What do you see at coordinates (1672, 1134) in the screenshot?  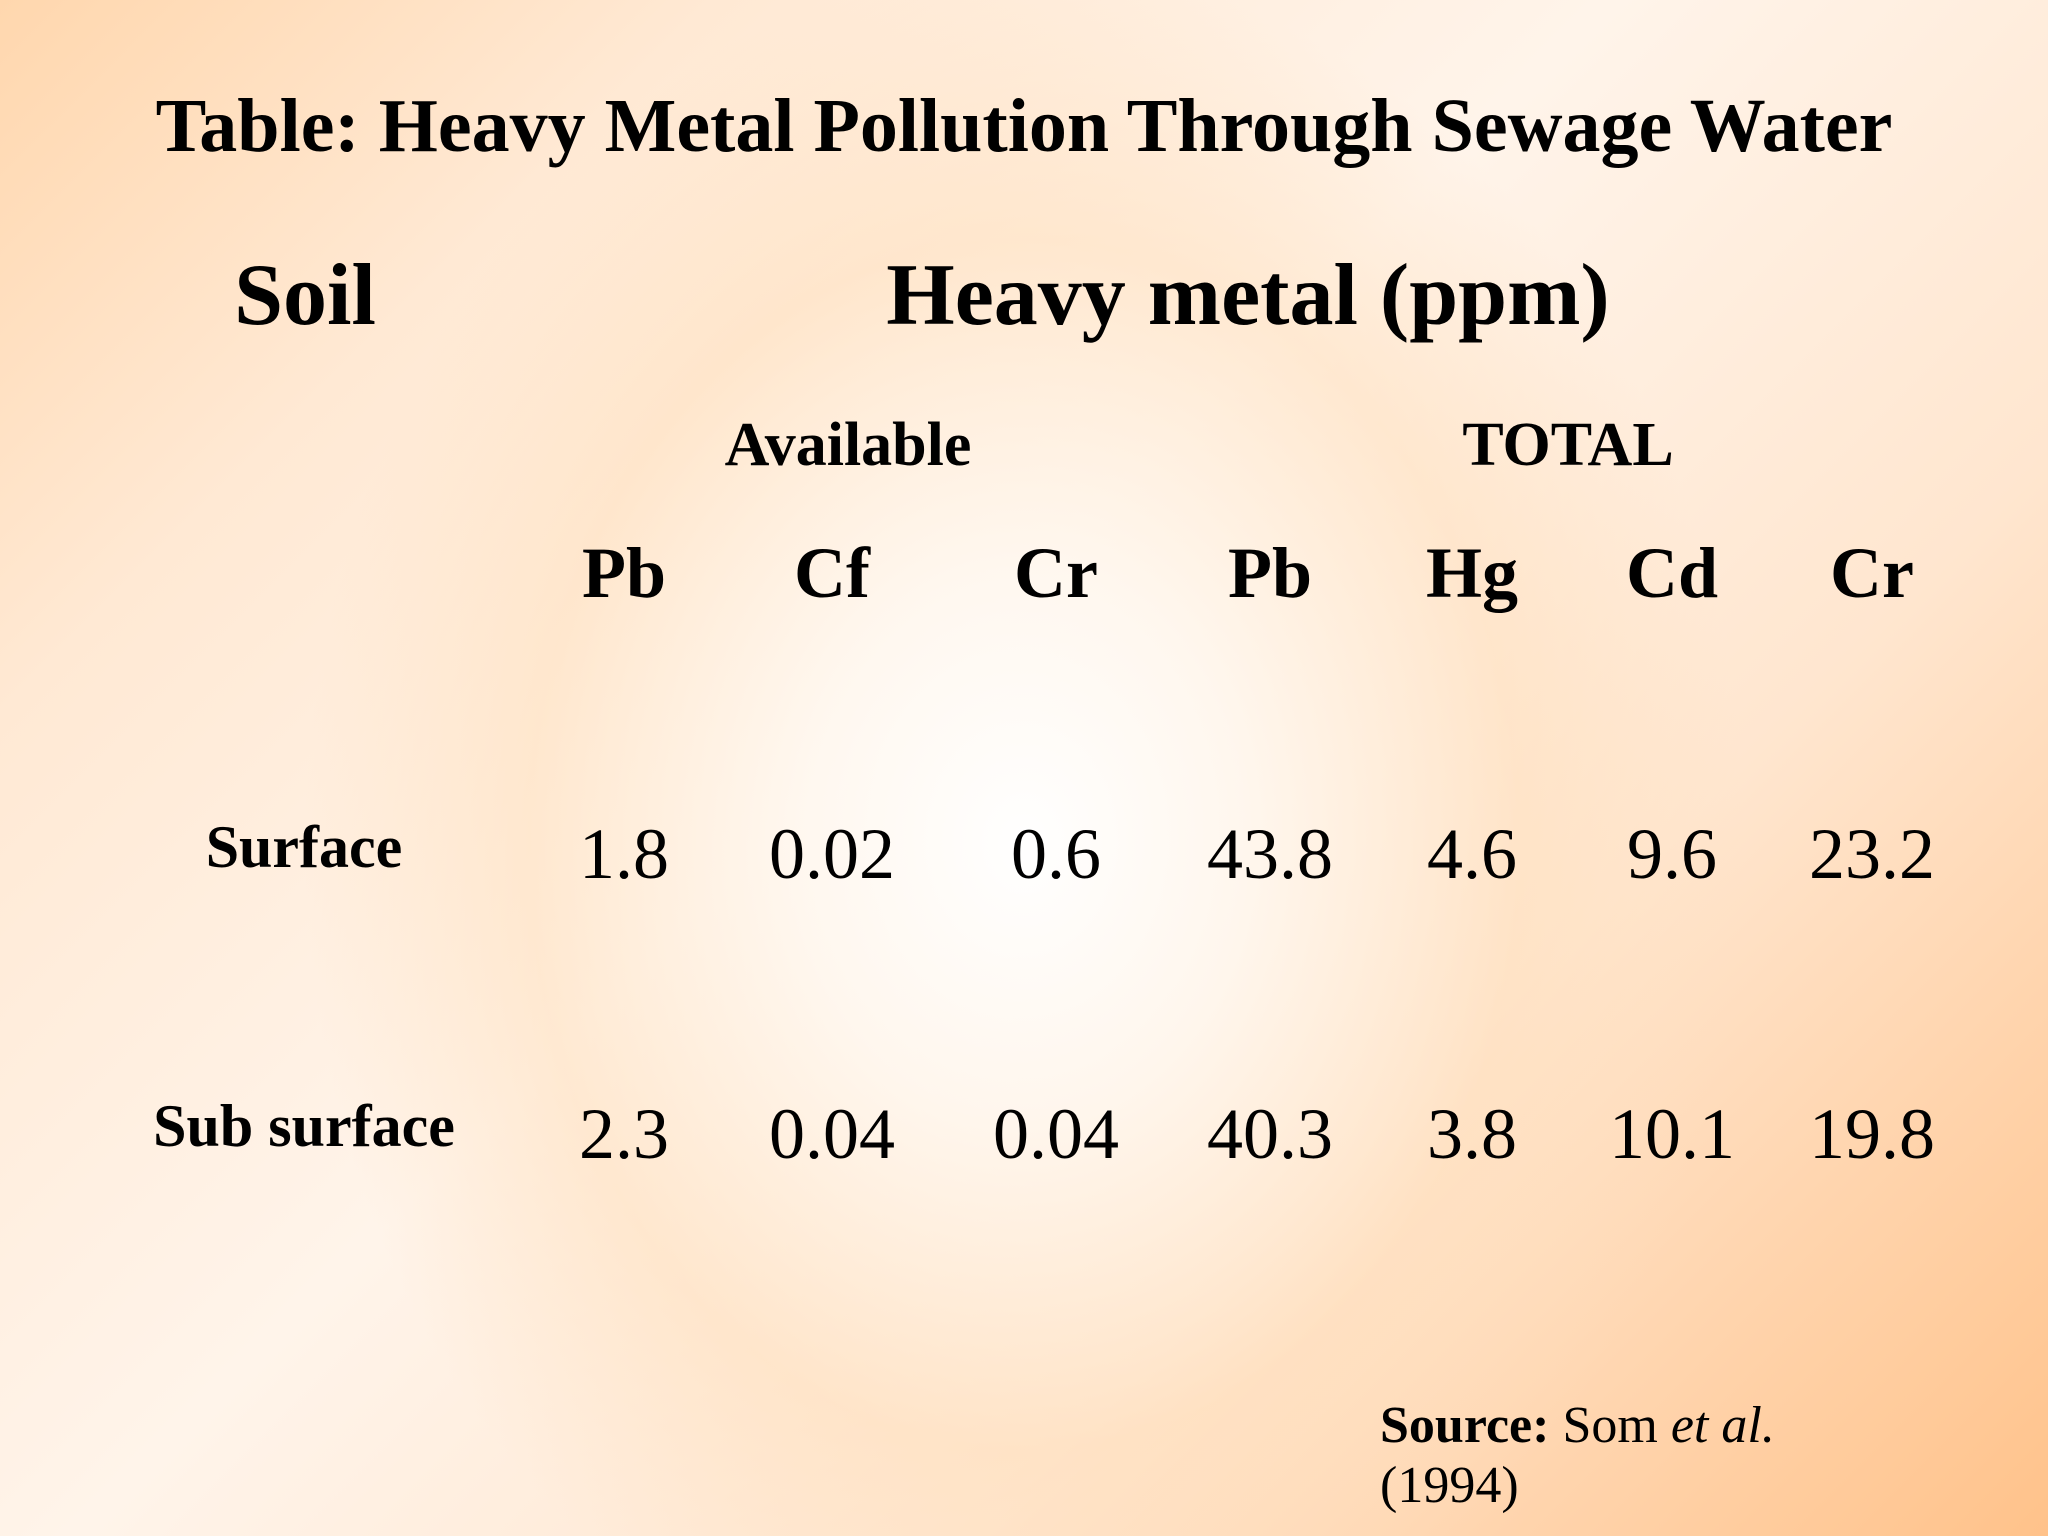 I see `table-cell: 10.1` at bounding box center [1672, 1134].